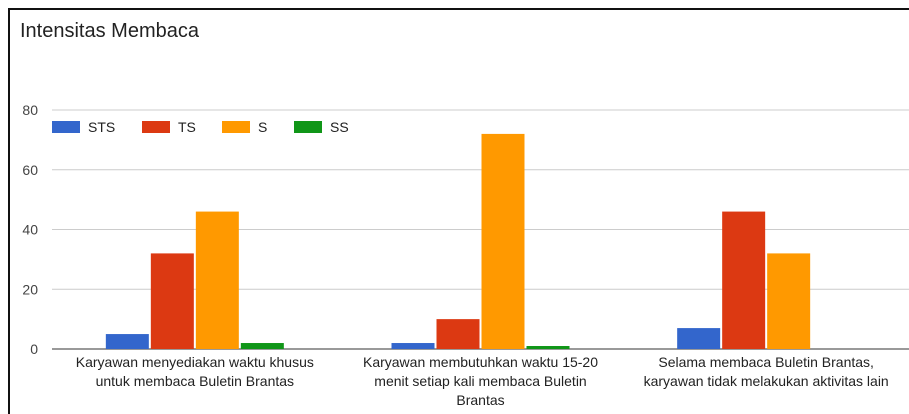 The width and height of the screenshot is (909, 414). Describe the element at coordinates (34, 349) in the screenshot. I see `y-tick-label: 0` at that location.